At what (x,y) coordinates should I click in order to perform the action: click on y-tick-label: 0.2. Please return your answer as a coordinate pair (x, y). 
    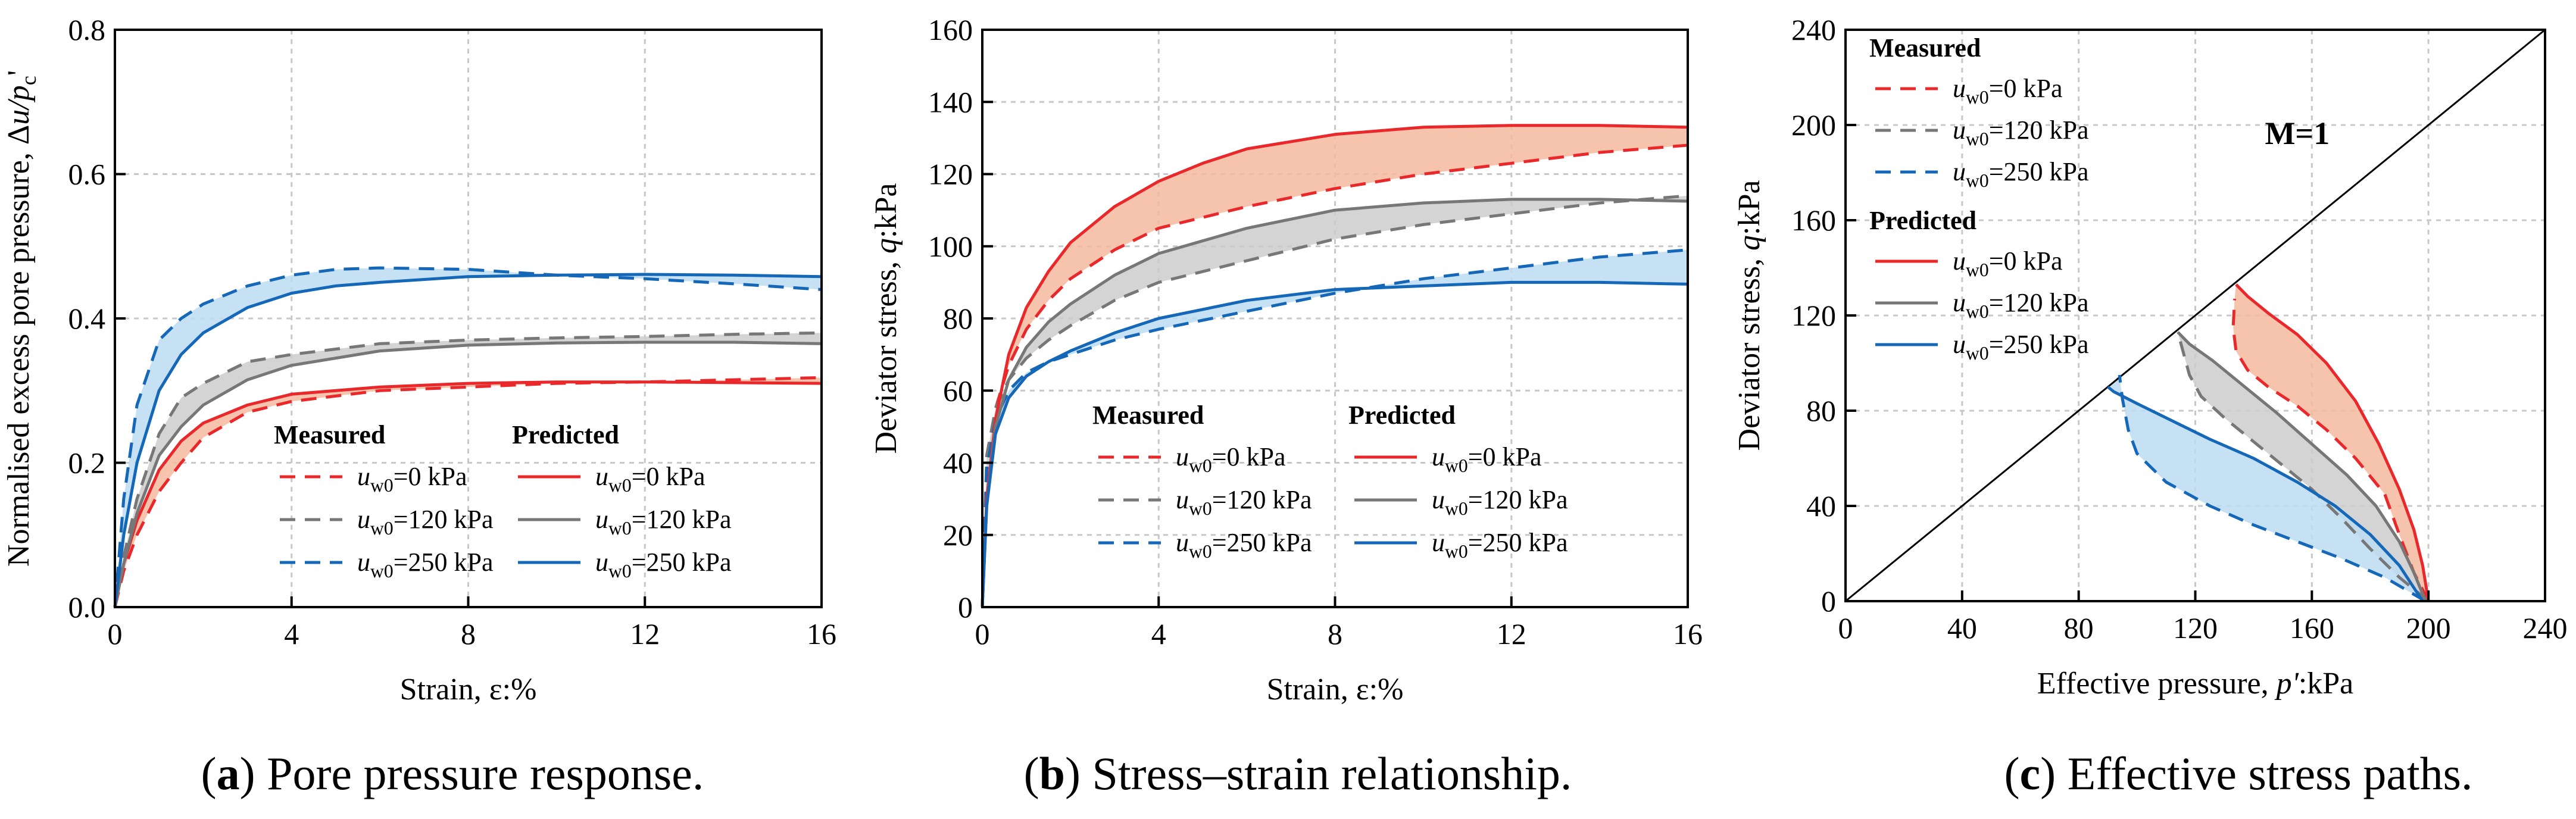
    Looking at the image, I should click on (87, 463).